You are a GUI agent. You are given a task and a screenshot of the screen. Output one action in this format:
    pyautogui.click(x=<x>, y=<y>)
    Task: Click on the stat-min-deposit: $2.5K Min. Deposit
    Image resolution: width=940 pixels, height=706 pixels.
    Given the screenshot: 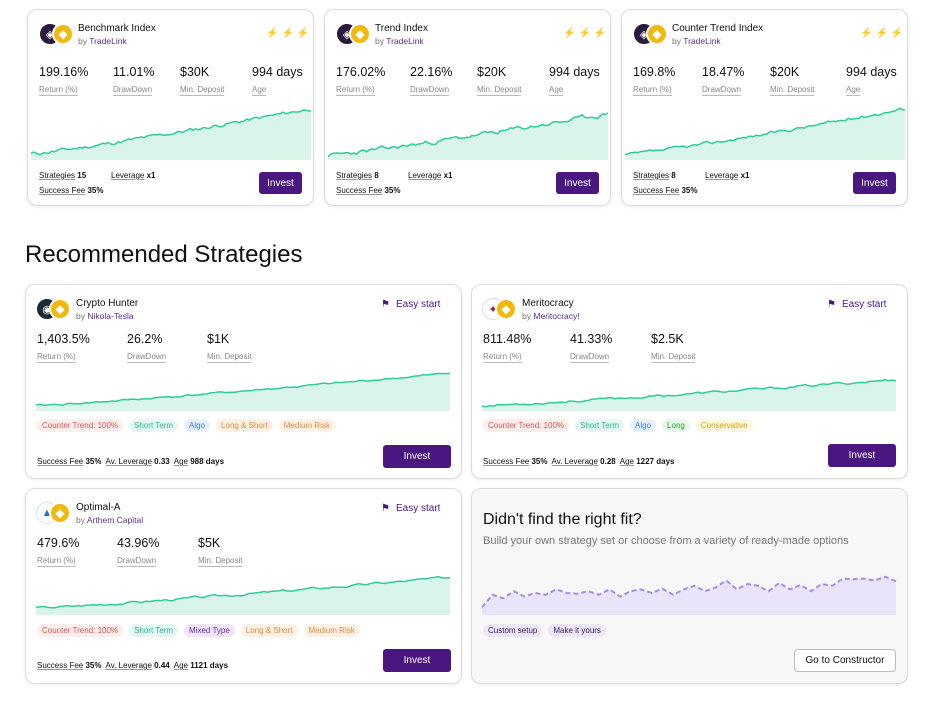 What is the action you would take?
    pyautogui.click(x=673, y=347)
    